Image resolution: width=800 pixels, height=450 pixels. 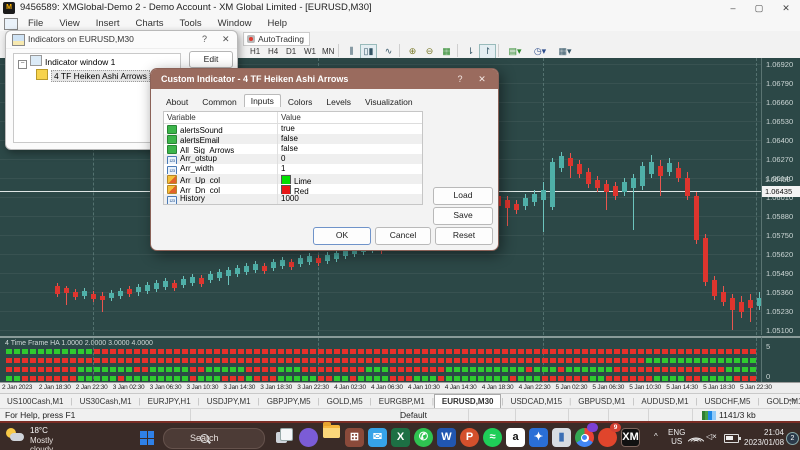 I want to click on input-row: 123 Arr_otstup 0, so click(x=293, y=159).